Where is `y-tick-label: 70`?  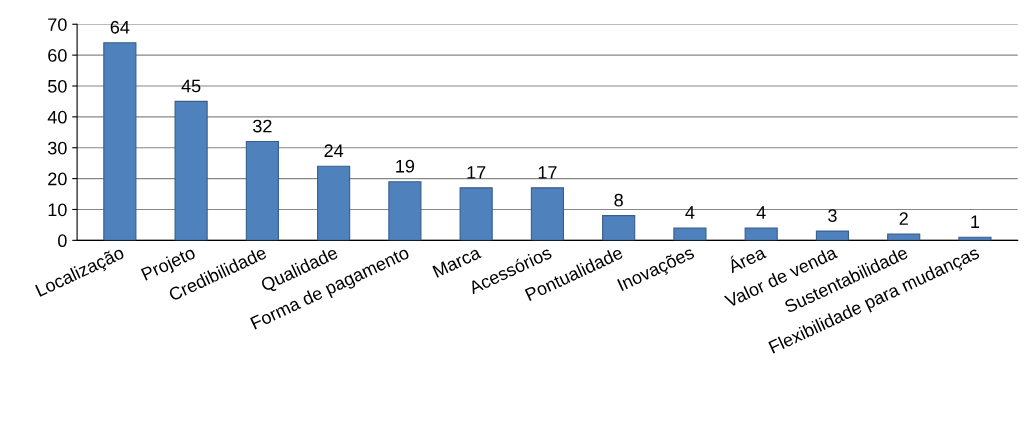 y-tick-label: 70 is located at coordinates (57, 24).